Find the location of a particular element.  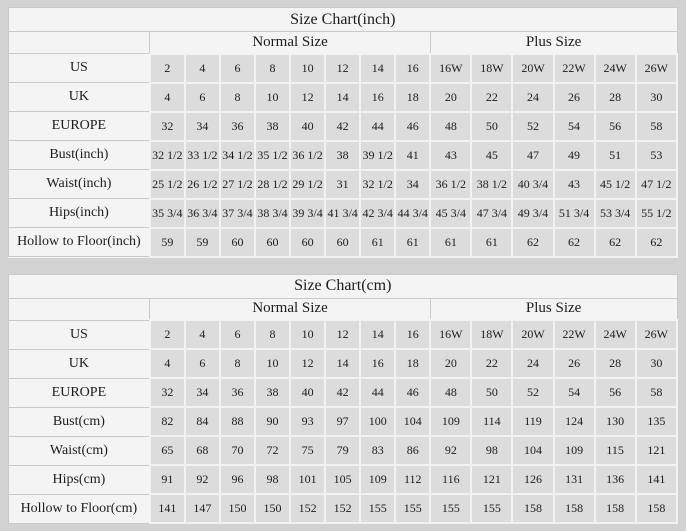

row-label: Hollow to Floor(cm) is located at coordinates (79, 508).